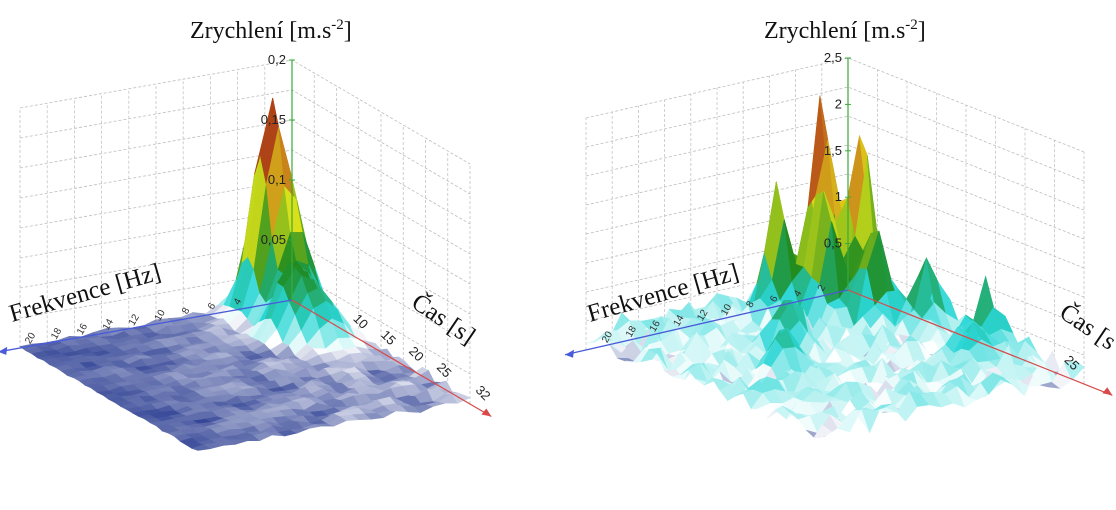  I want to click on z-tick-label: 0,2, so click(277, 59).